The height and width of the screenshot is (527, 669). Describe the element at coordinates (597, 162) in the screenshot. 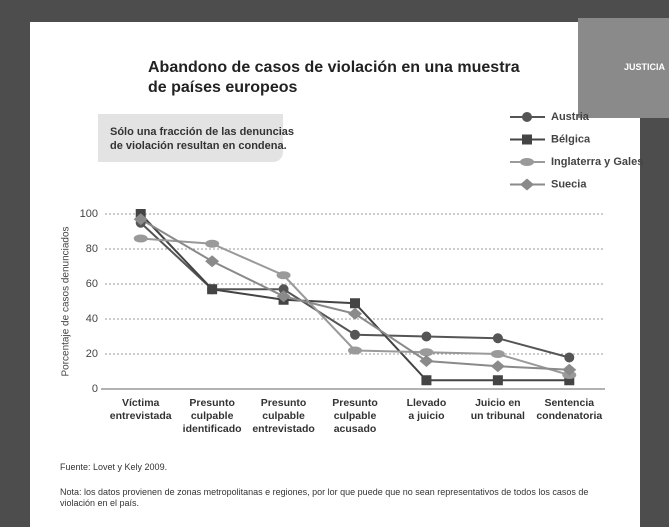

I see `legend-label: Inglaterra y Gales` at that location.